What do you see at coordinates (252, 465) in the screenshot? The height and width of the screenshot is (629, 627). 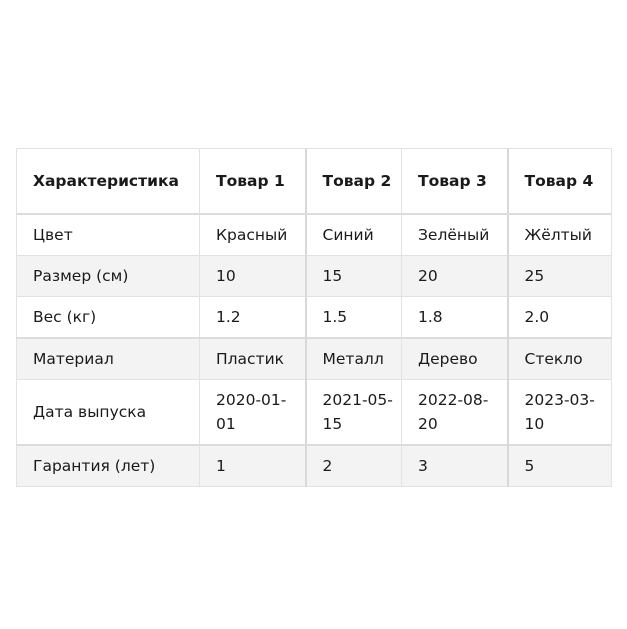 I see `table-cell: 1` at bounding box center [252, 465].